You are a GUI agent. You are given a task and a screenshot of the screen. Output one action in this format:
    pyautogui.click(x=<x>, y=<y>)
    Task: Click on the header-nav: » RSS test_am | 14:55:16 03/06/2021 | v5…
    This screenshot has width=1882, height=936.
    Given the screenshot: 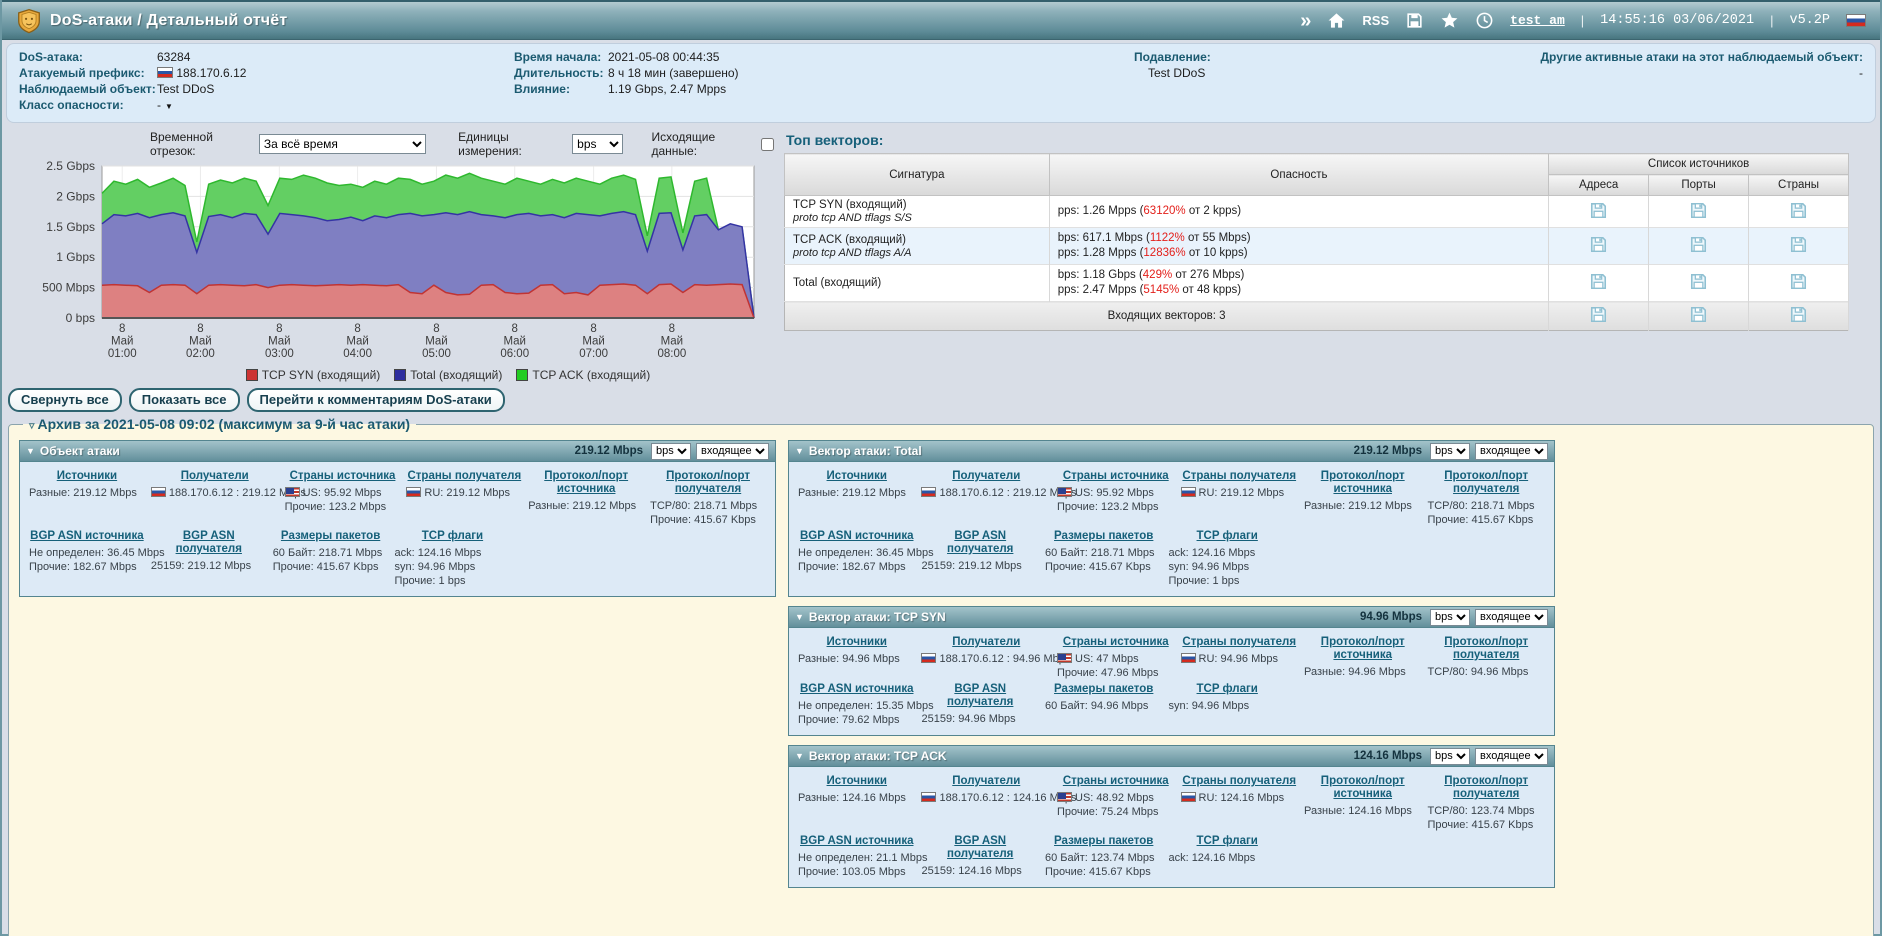 What is the action you would take?
    pyautogui.click(x=1583, y=21)
    